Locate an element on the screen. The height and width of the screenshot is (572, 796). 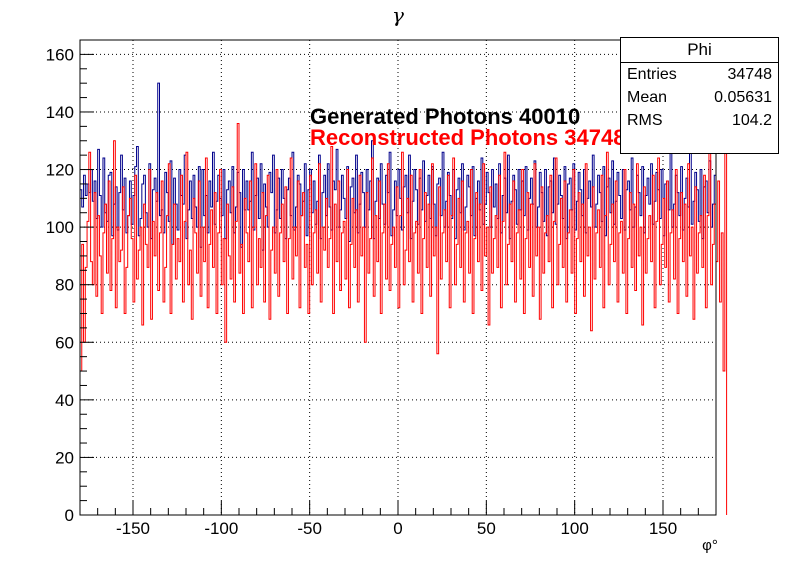
stats-row-mean: Mean 0.05631 is located at coordinates (699, 97).